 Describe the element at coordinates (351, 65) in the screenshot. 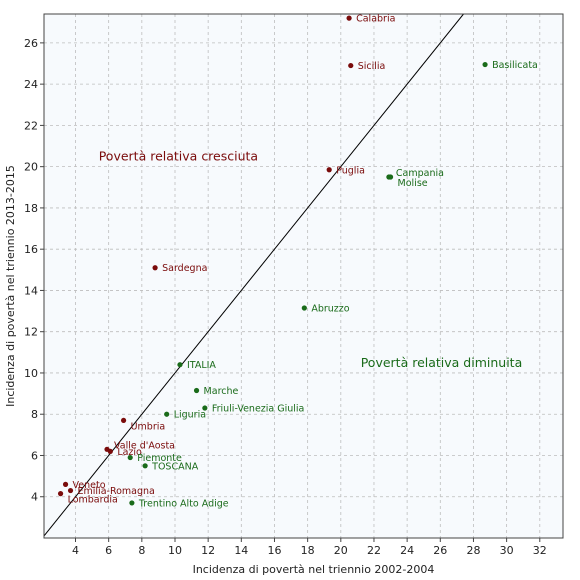

I see `point-sicilia` at that location.